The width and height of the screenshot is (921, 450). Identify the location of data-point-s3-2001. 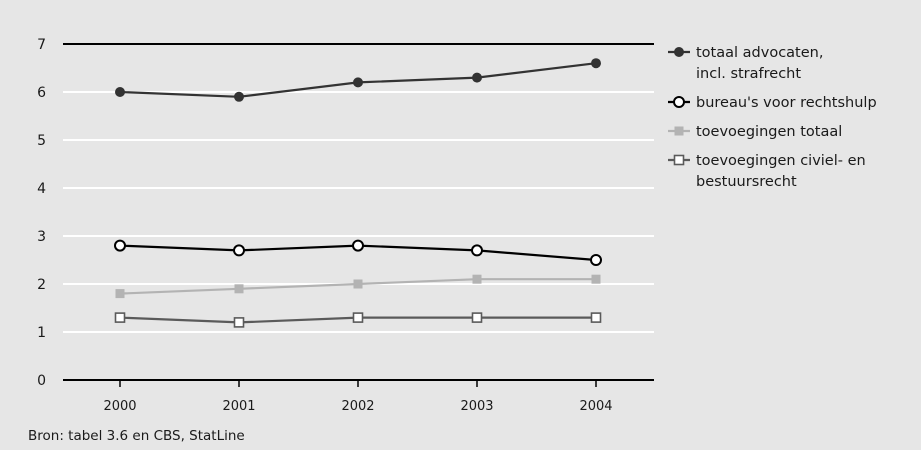
(239, 289).